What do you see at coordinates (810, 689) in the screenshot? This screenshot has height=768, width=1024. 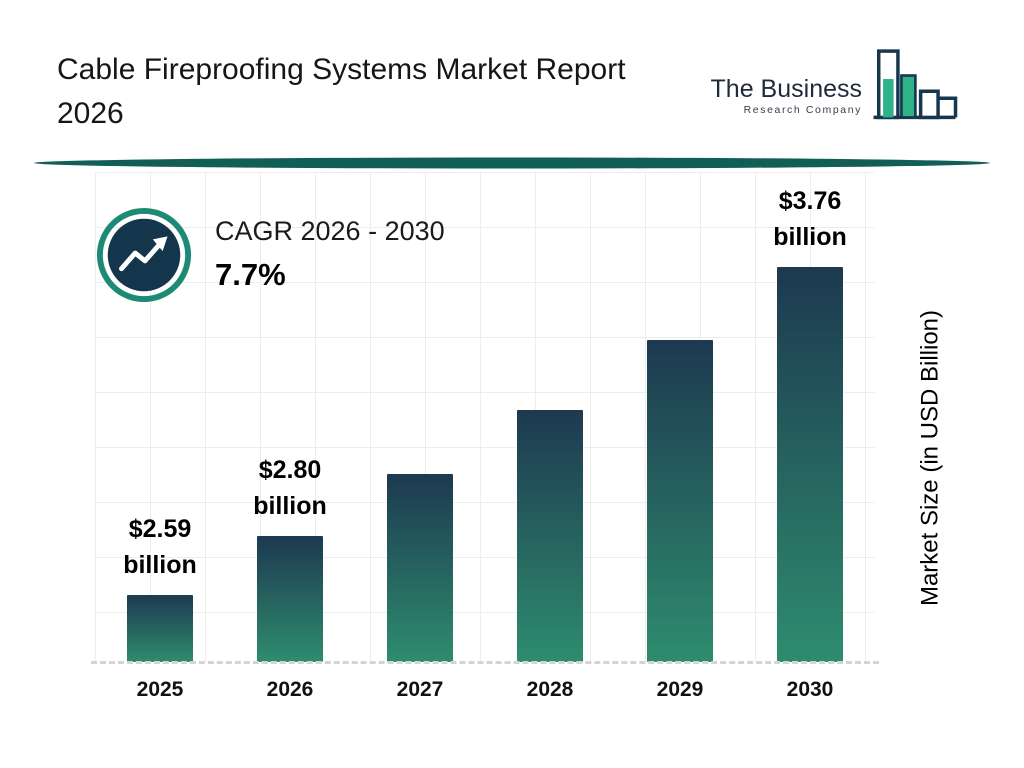 I see `x-axis-label-2030: 2030` at bounding box center [810, 689].